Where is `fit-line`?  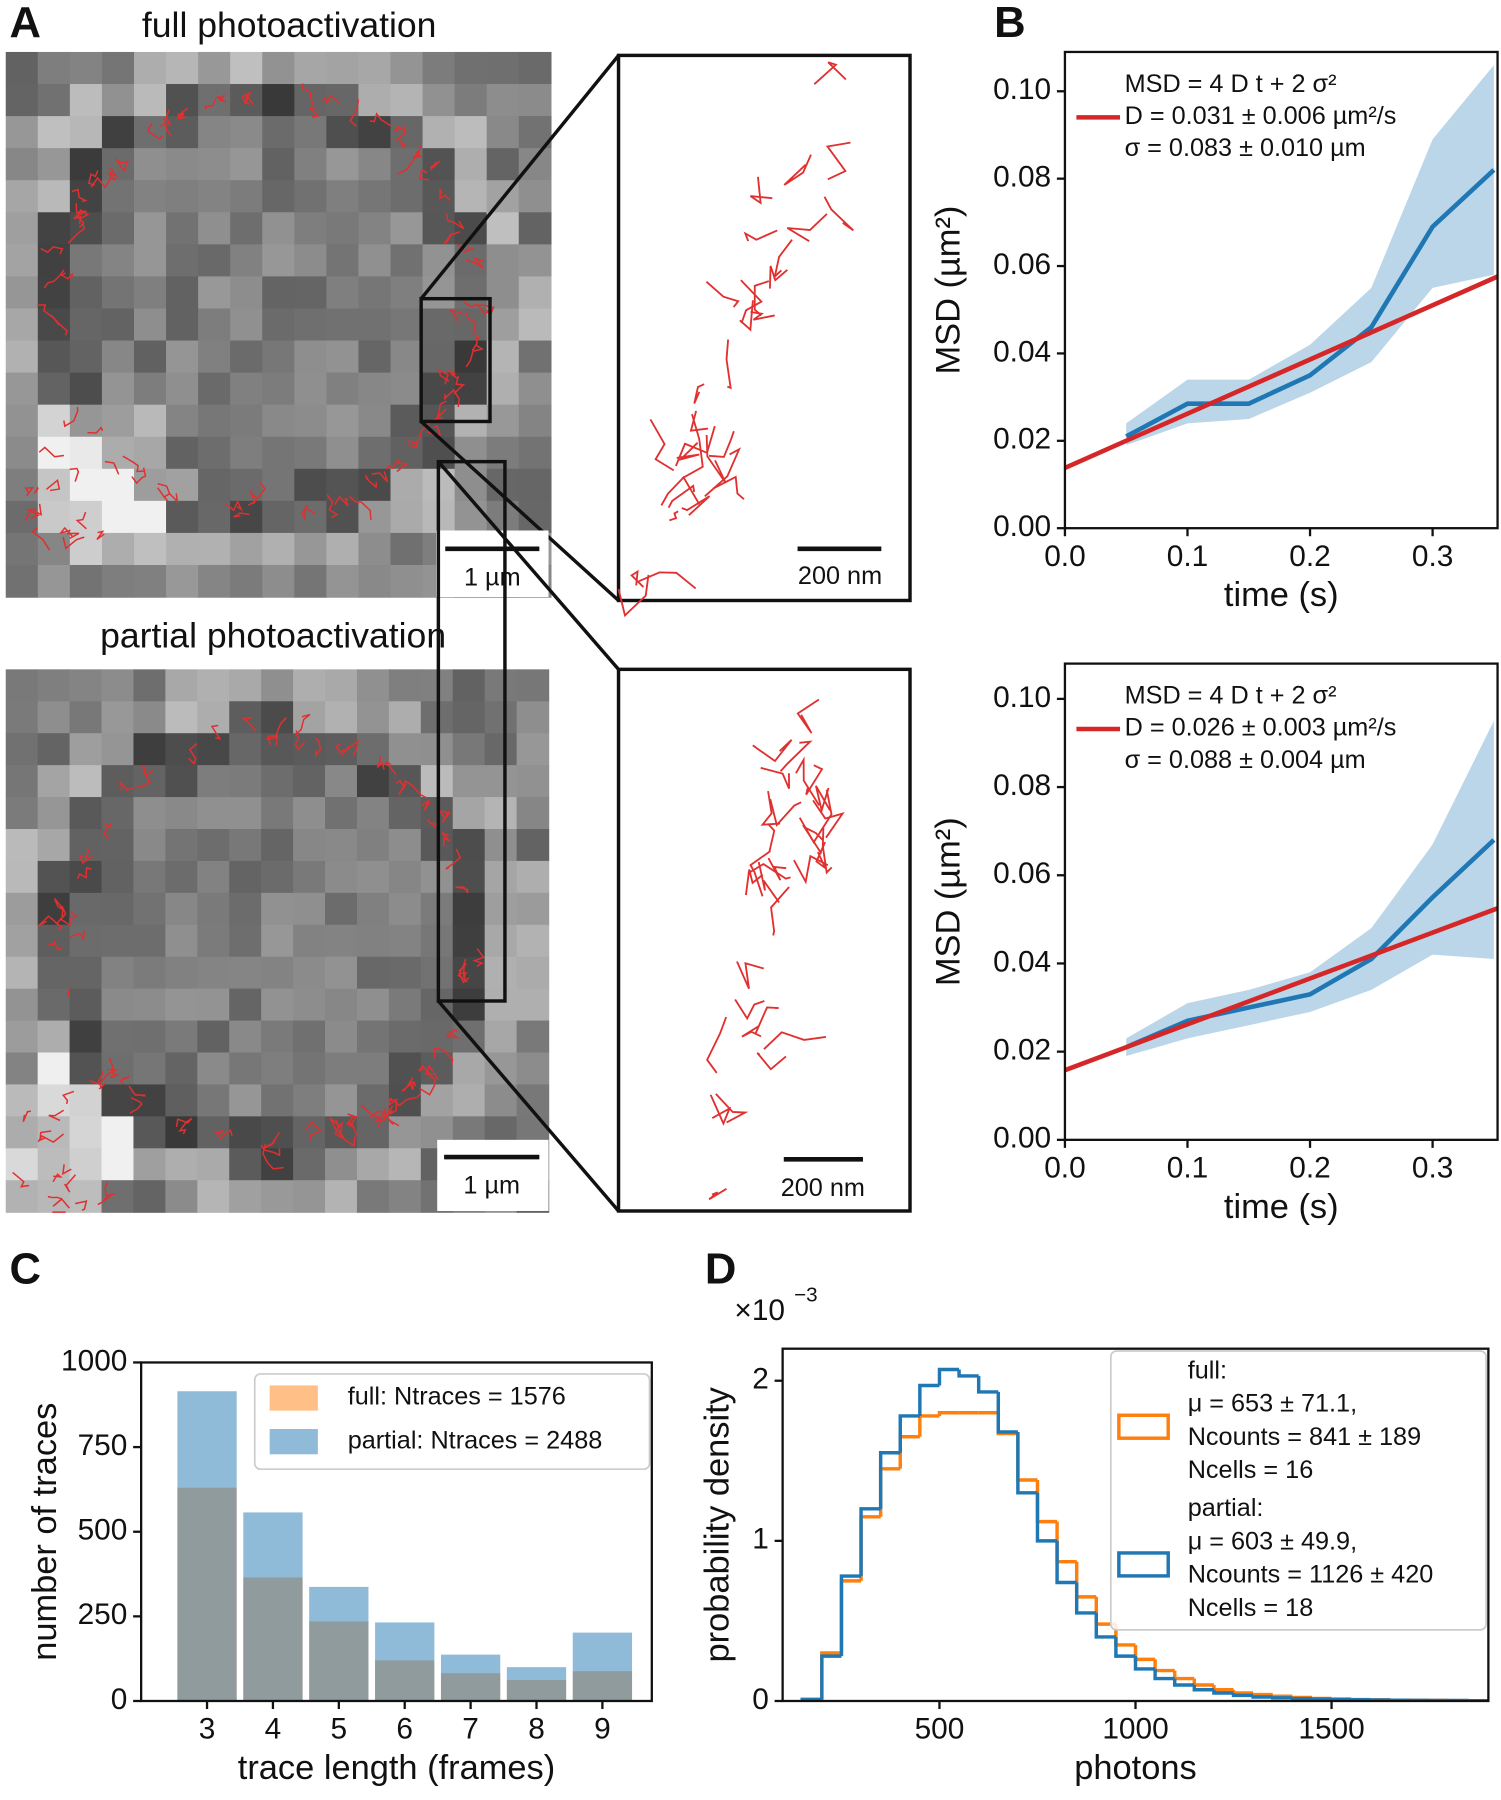 fit-line is located at coordinates (1281, 989).